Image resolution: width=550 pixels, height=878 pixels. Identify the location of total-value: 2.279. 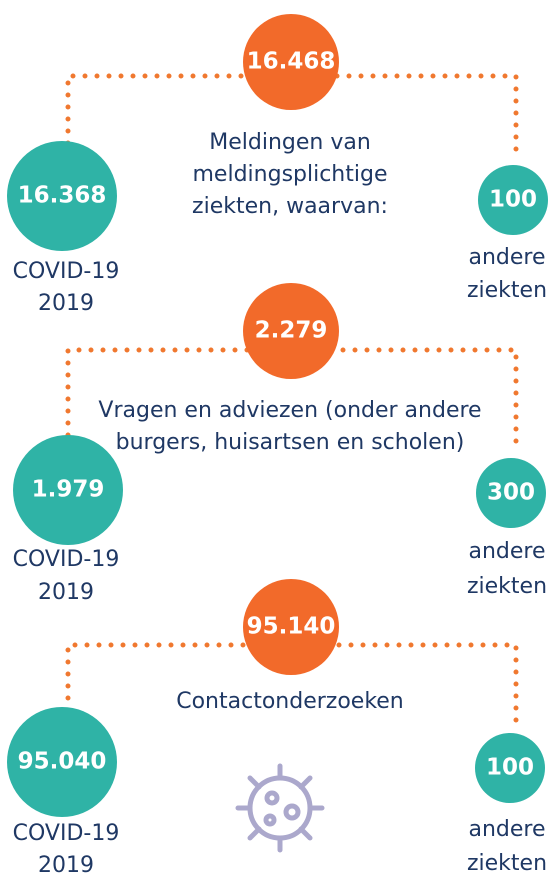
(291, 331).